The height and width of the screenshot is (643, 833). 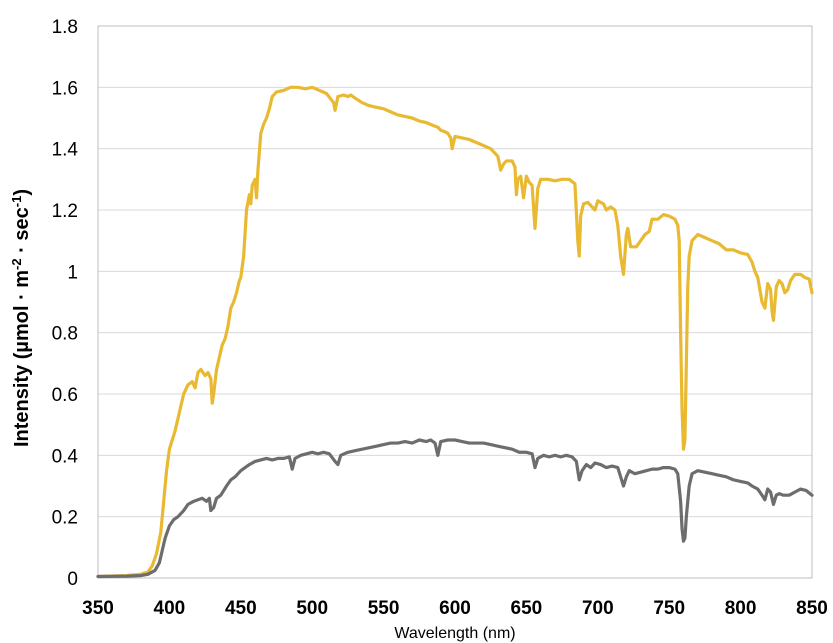 What do you see at coordinates (65, 211) in the screenshot?
I see `y-tick-label: 1.2` at bounding box center [65, 211].